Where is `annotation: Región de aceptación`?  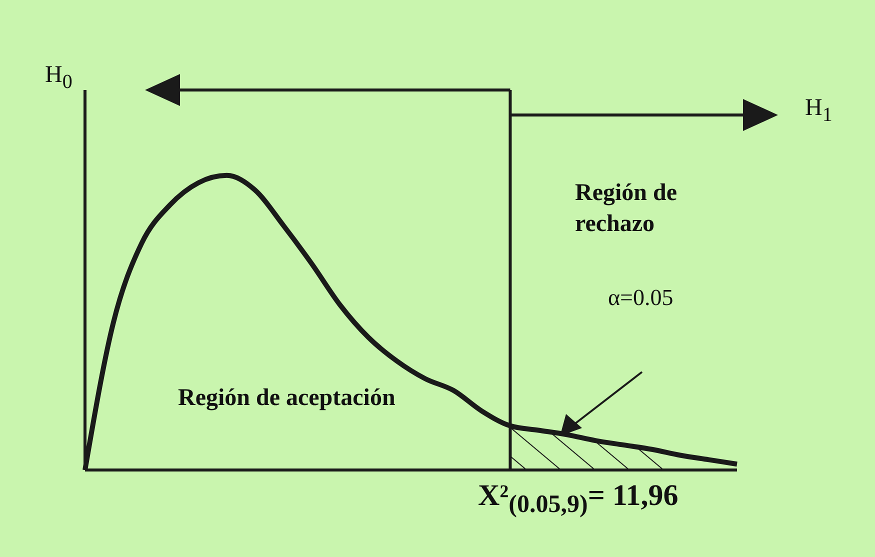 annotation: Región de aceptación is located at coordinates (287, 398).